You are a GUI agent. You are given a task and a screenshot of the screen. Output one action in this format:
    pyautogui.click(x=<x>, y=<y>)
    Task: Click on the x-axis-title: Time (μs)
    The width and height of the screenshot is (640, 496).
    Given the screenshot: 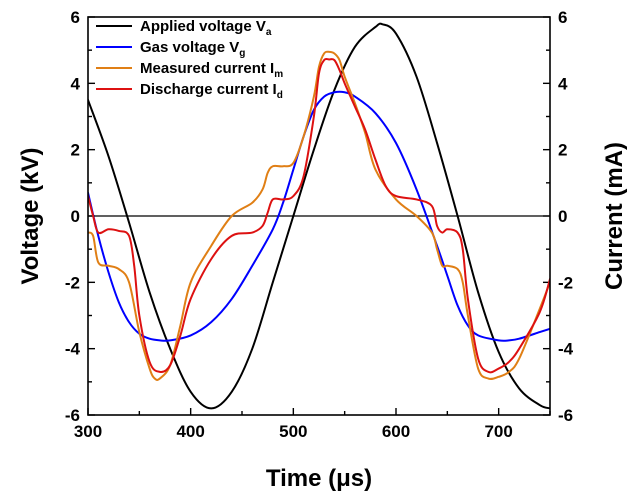 What is the action you would take?
    pyautogui.click(x=319, y=478)
    